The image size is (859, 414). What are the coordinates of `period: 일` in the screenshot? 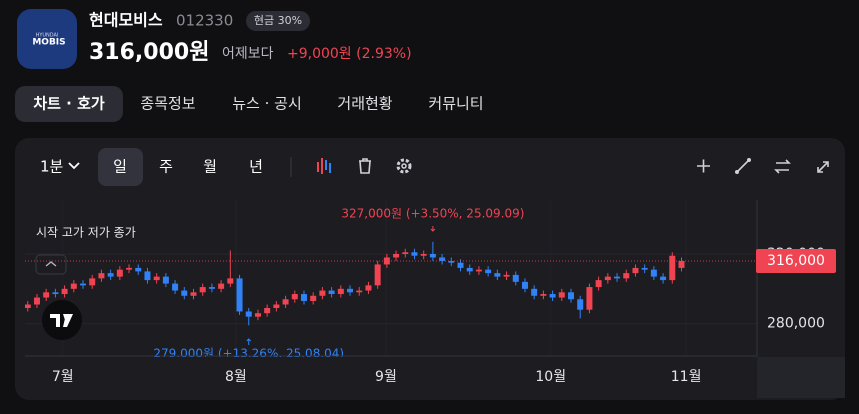 It's located at (120, 167).